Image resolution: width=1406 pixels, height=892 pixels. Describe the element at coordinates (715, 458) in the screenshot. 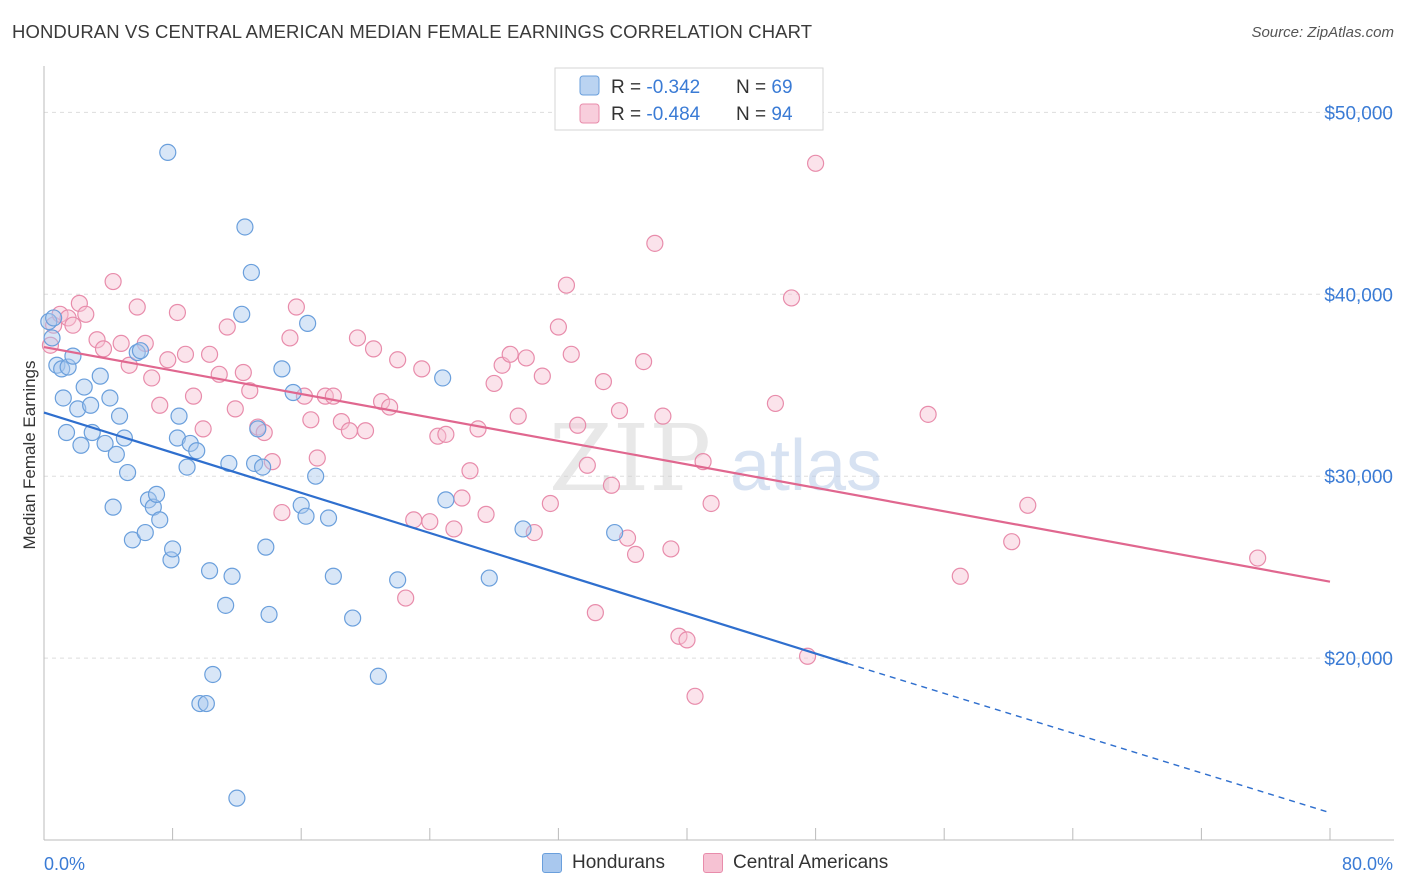

I see `watermark: ZIP atlas` at that location.